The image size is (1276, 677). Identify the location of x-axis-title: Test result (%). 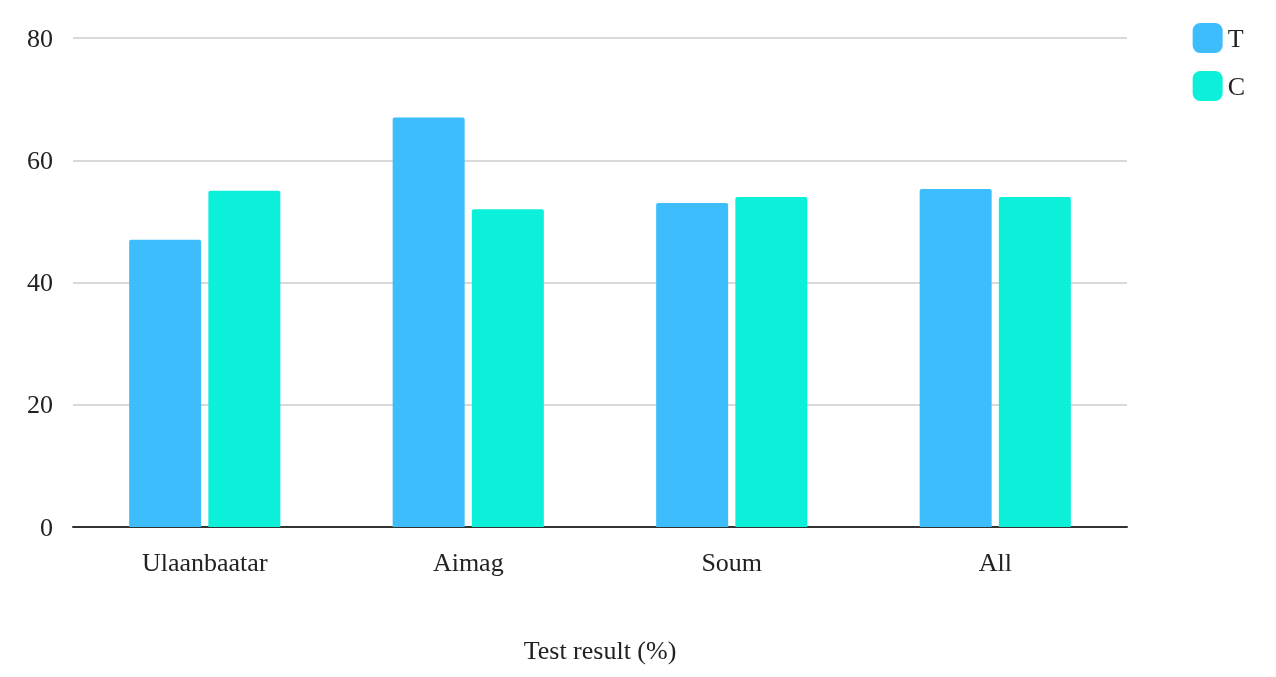
(600, 650).